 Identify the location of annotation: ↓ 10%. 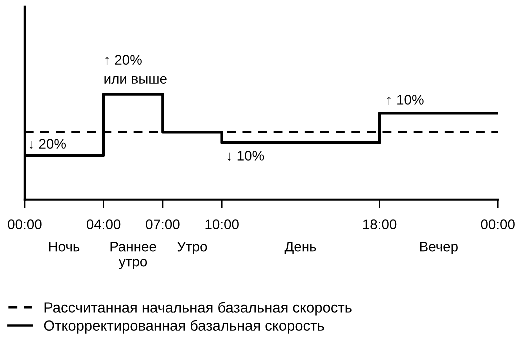
(246, 156).